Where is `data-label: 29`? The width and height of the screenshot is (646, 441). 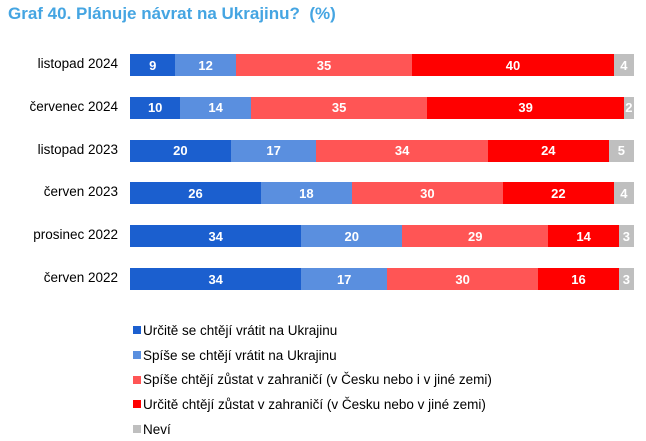 data-label: 29 is located at coordinates (475, 236).